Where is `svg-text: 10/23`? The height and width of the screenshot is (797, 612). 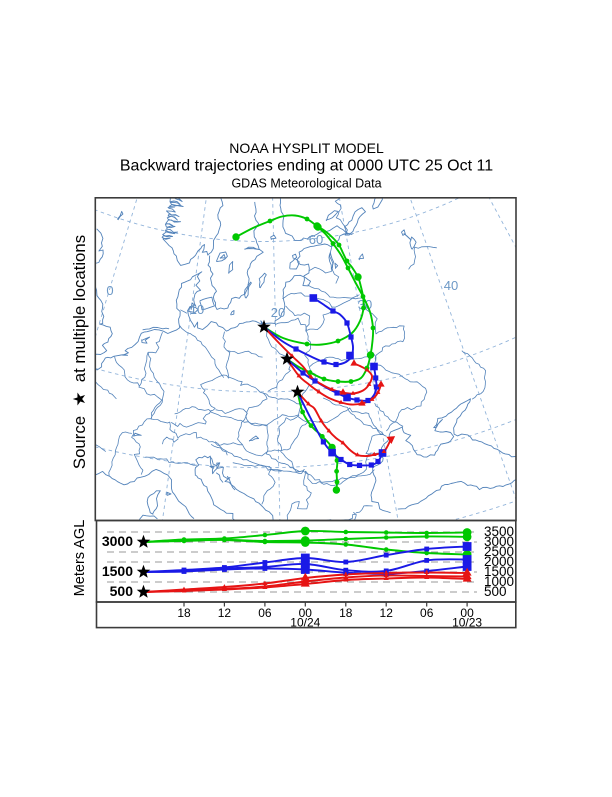
svg-text: 10/23 is located at coordinates (467, 623).